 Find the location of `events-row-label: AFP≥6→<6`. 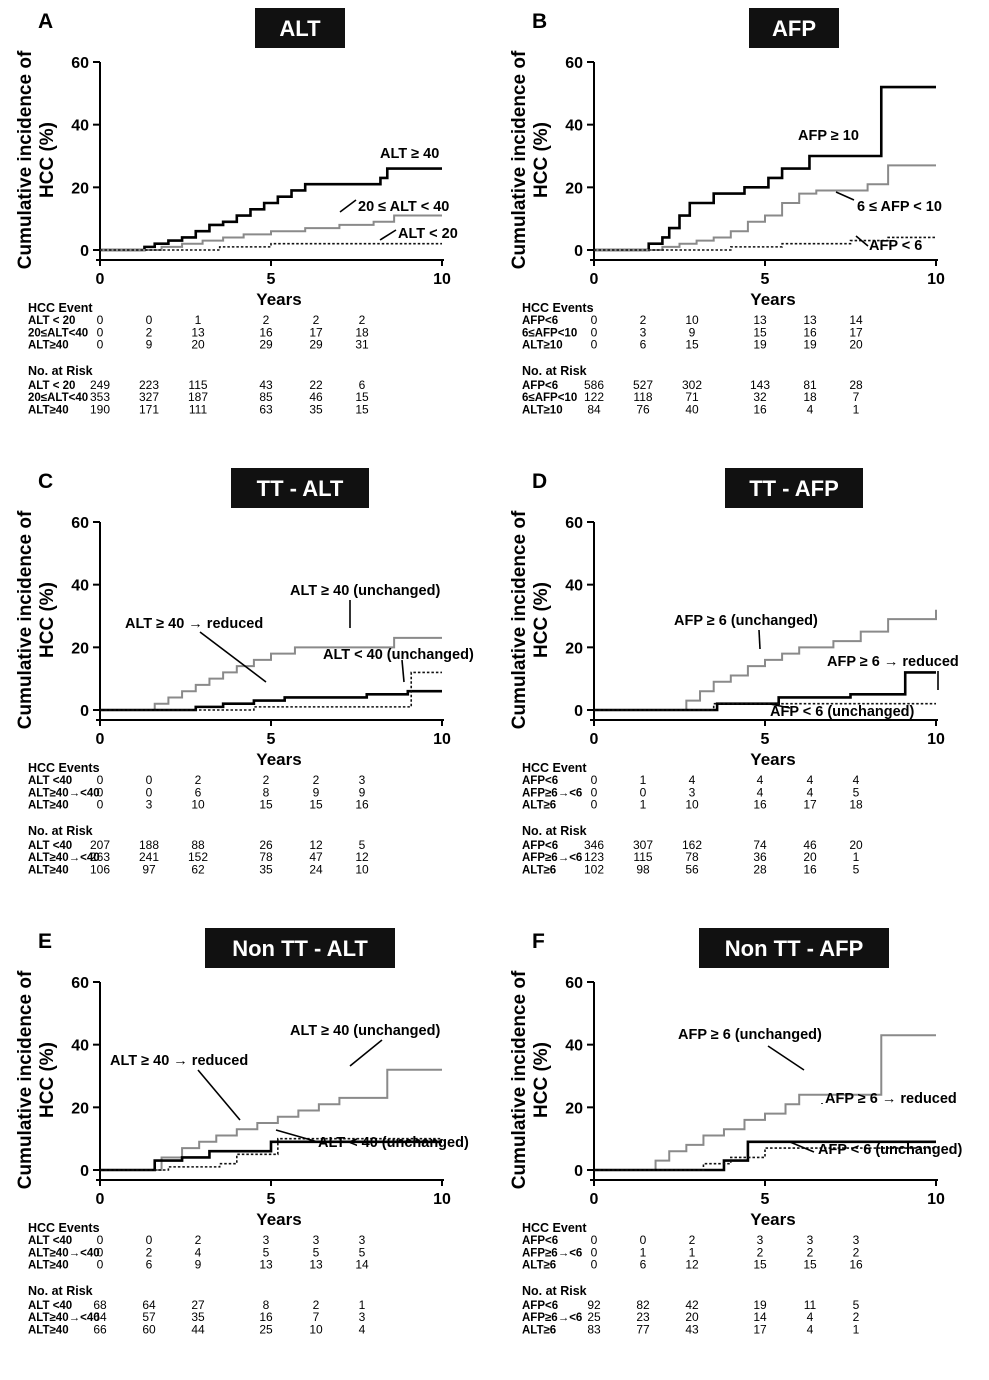

events-row-label: AFP≥6→<6 is located at coordinates (552, 793).